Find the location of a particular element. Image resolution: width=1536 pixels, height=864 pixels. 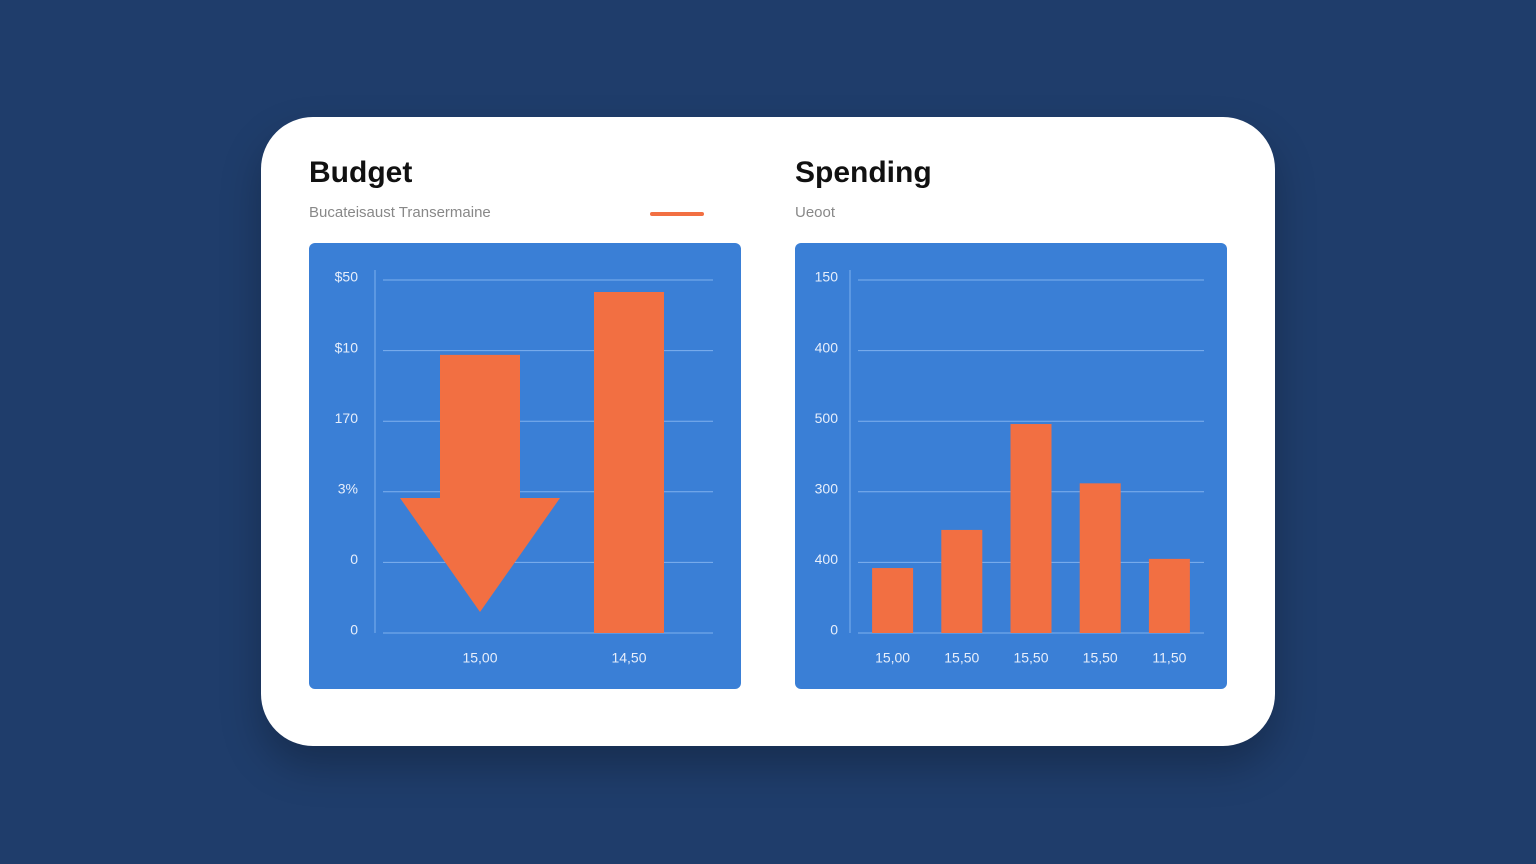

y-tick-label: 3% is located at coordinates (348, 489).